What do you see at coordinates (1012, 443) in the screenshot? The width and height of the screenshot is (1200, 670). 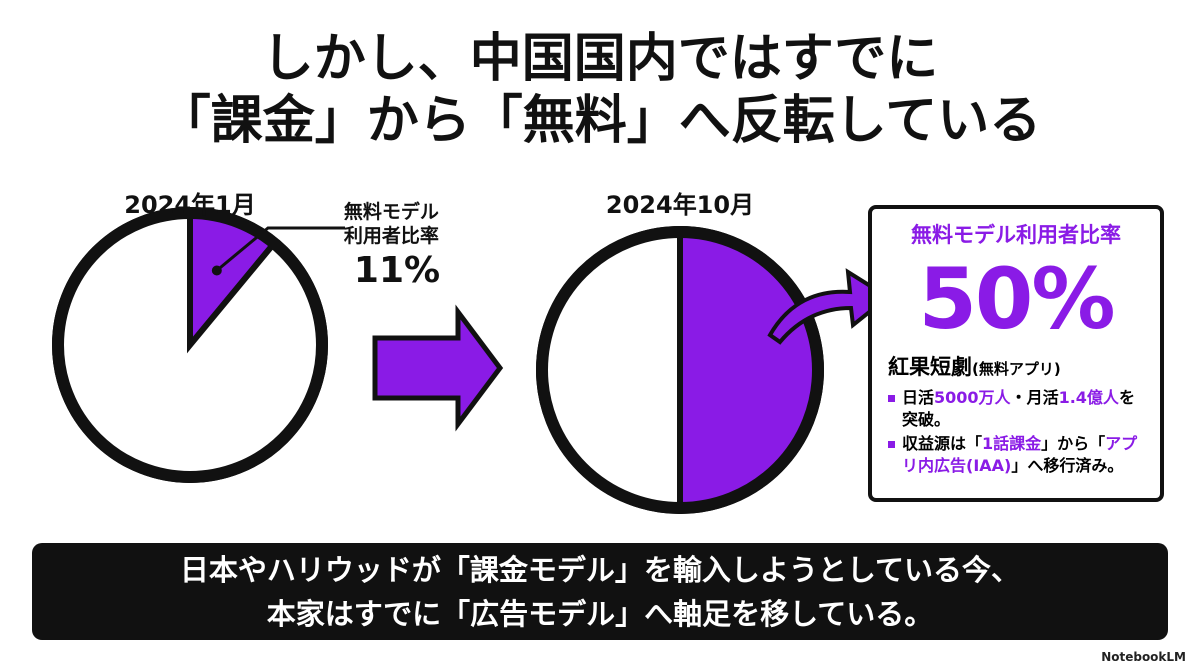 I see `bullet-emphasis: 1話課金` at bounding box center [1012, 443].